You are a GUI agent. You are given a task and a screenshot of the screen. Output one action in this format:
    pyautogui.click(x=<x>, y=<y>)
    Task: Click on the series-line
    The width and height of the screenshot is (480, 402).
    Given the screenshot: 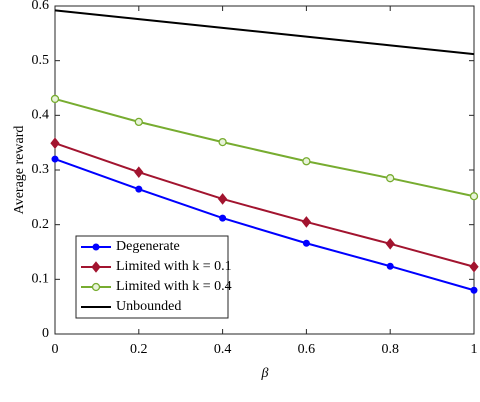 What is the action you would take?
    pyautogui.click(x=264, y=32)
    